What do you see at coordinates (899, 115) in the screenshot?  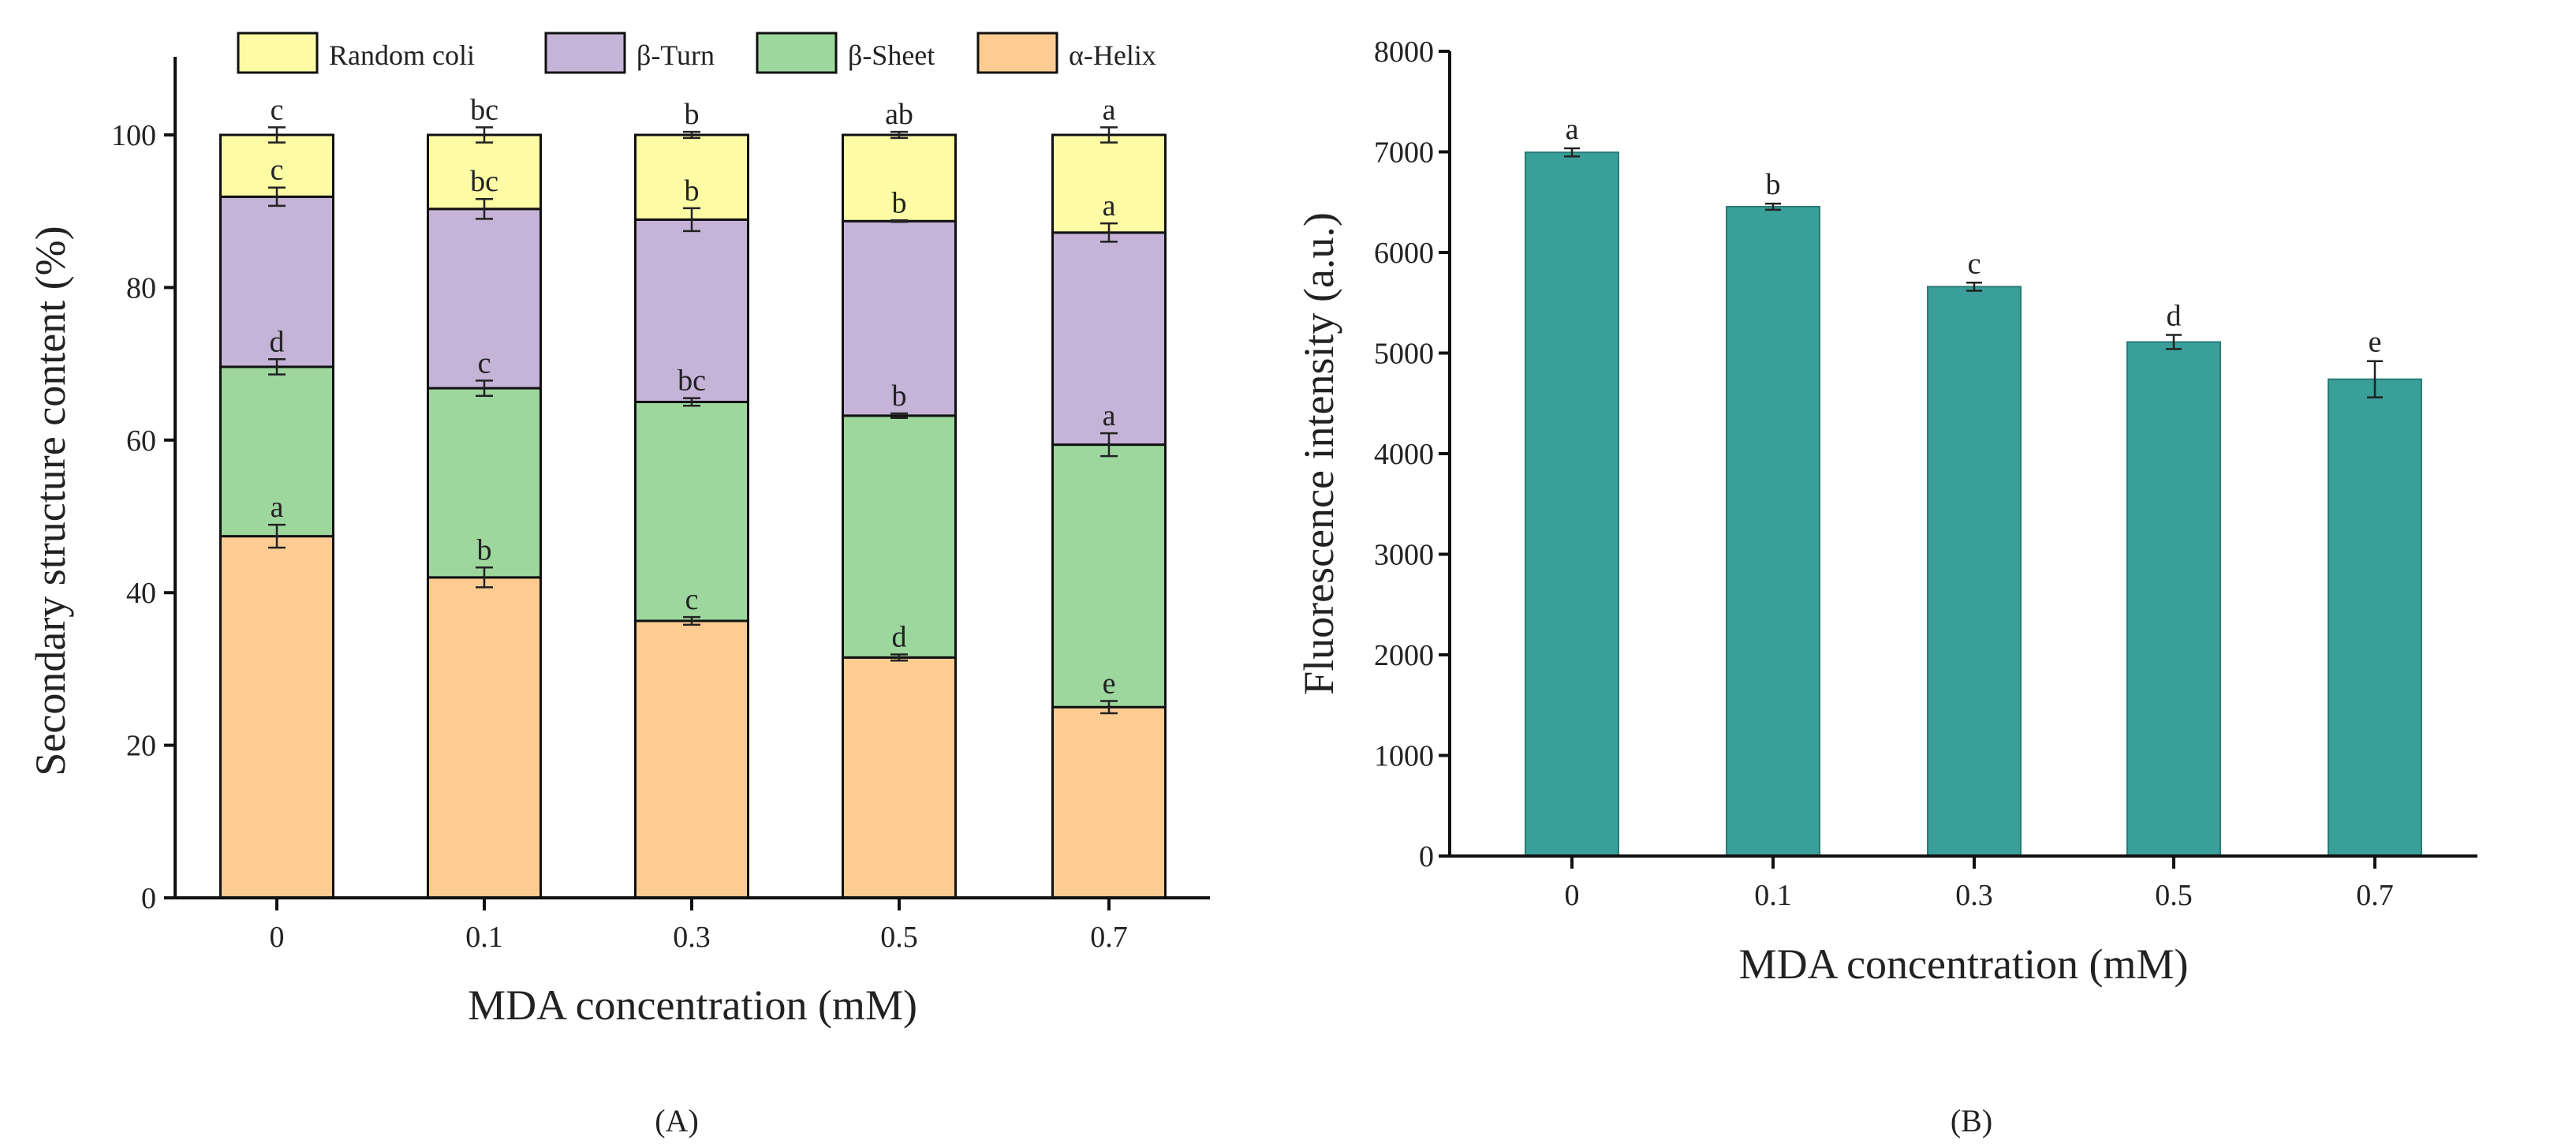 I see `significance-letter: ab` at bounding box center [899, 115].